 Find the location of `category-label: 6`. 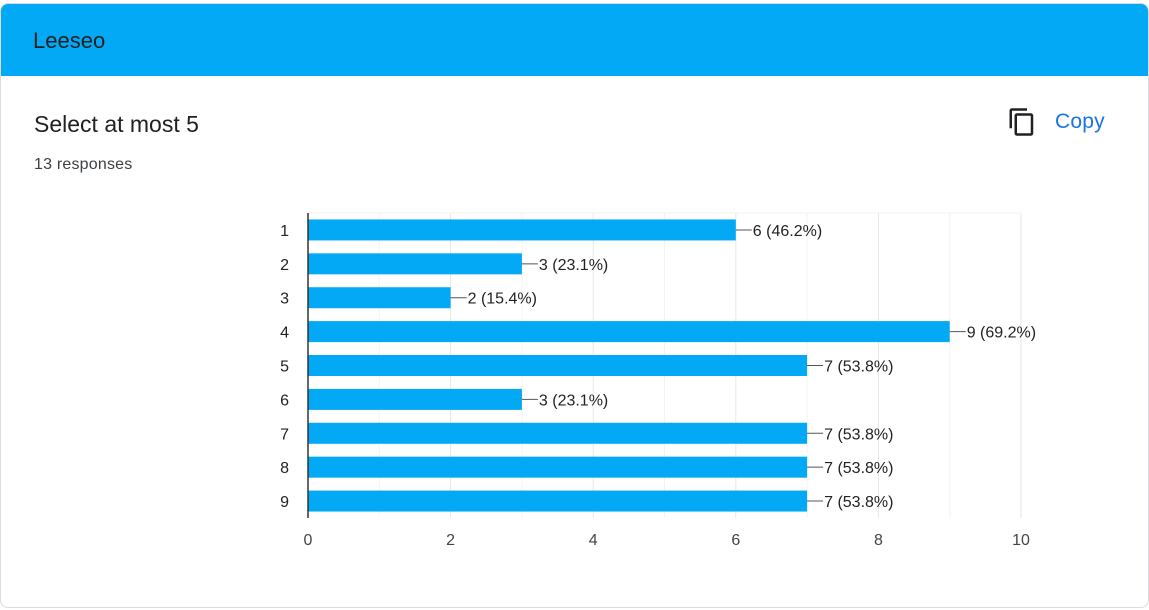

category-label: 6 is located at coordinates (284, 400).